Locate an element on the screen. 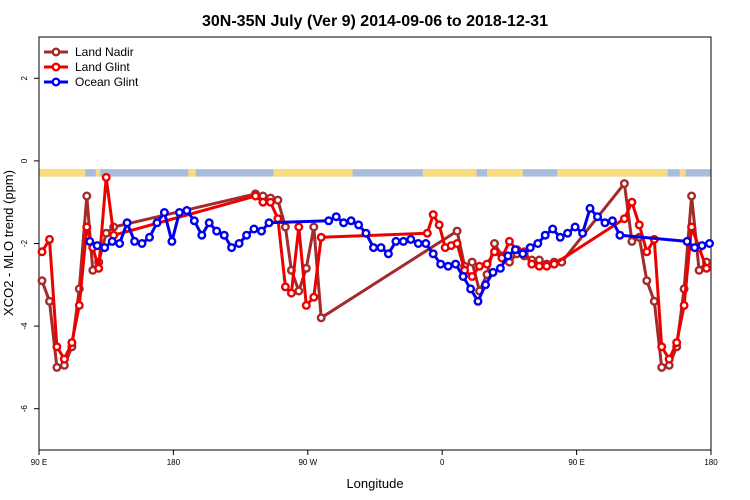 Image resolution: width=750 pixels, height=500 pixels. y-axis-label: XCO2 - MLO trend (ppm) is located at coordinates (8, 243).